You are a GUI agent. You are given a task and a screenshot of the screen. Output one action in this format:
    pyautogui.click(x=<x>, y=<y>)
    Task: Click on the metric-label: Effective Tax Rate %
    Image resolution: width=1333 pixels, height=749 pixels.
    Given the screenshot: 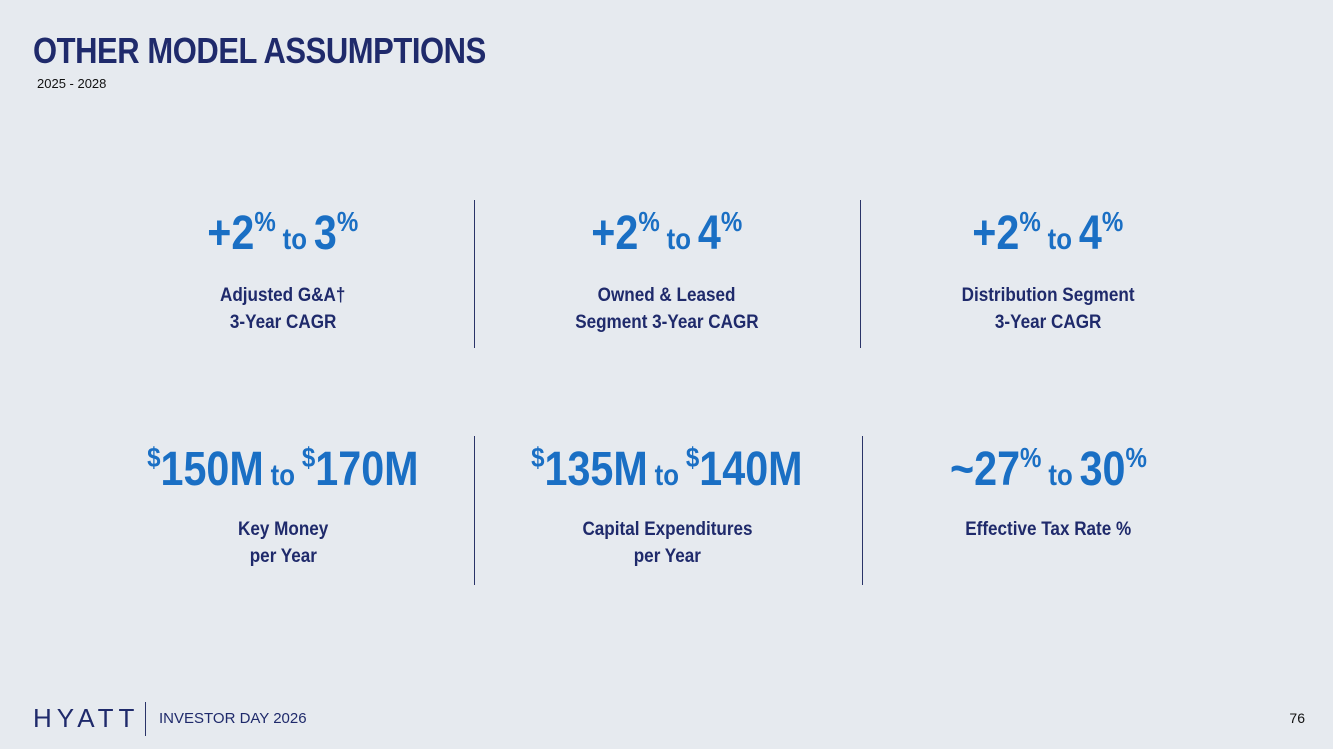 What is the action you would take?
    pyautogui.click(x=1048, y=529)
    